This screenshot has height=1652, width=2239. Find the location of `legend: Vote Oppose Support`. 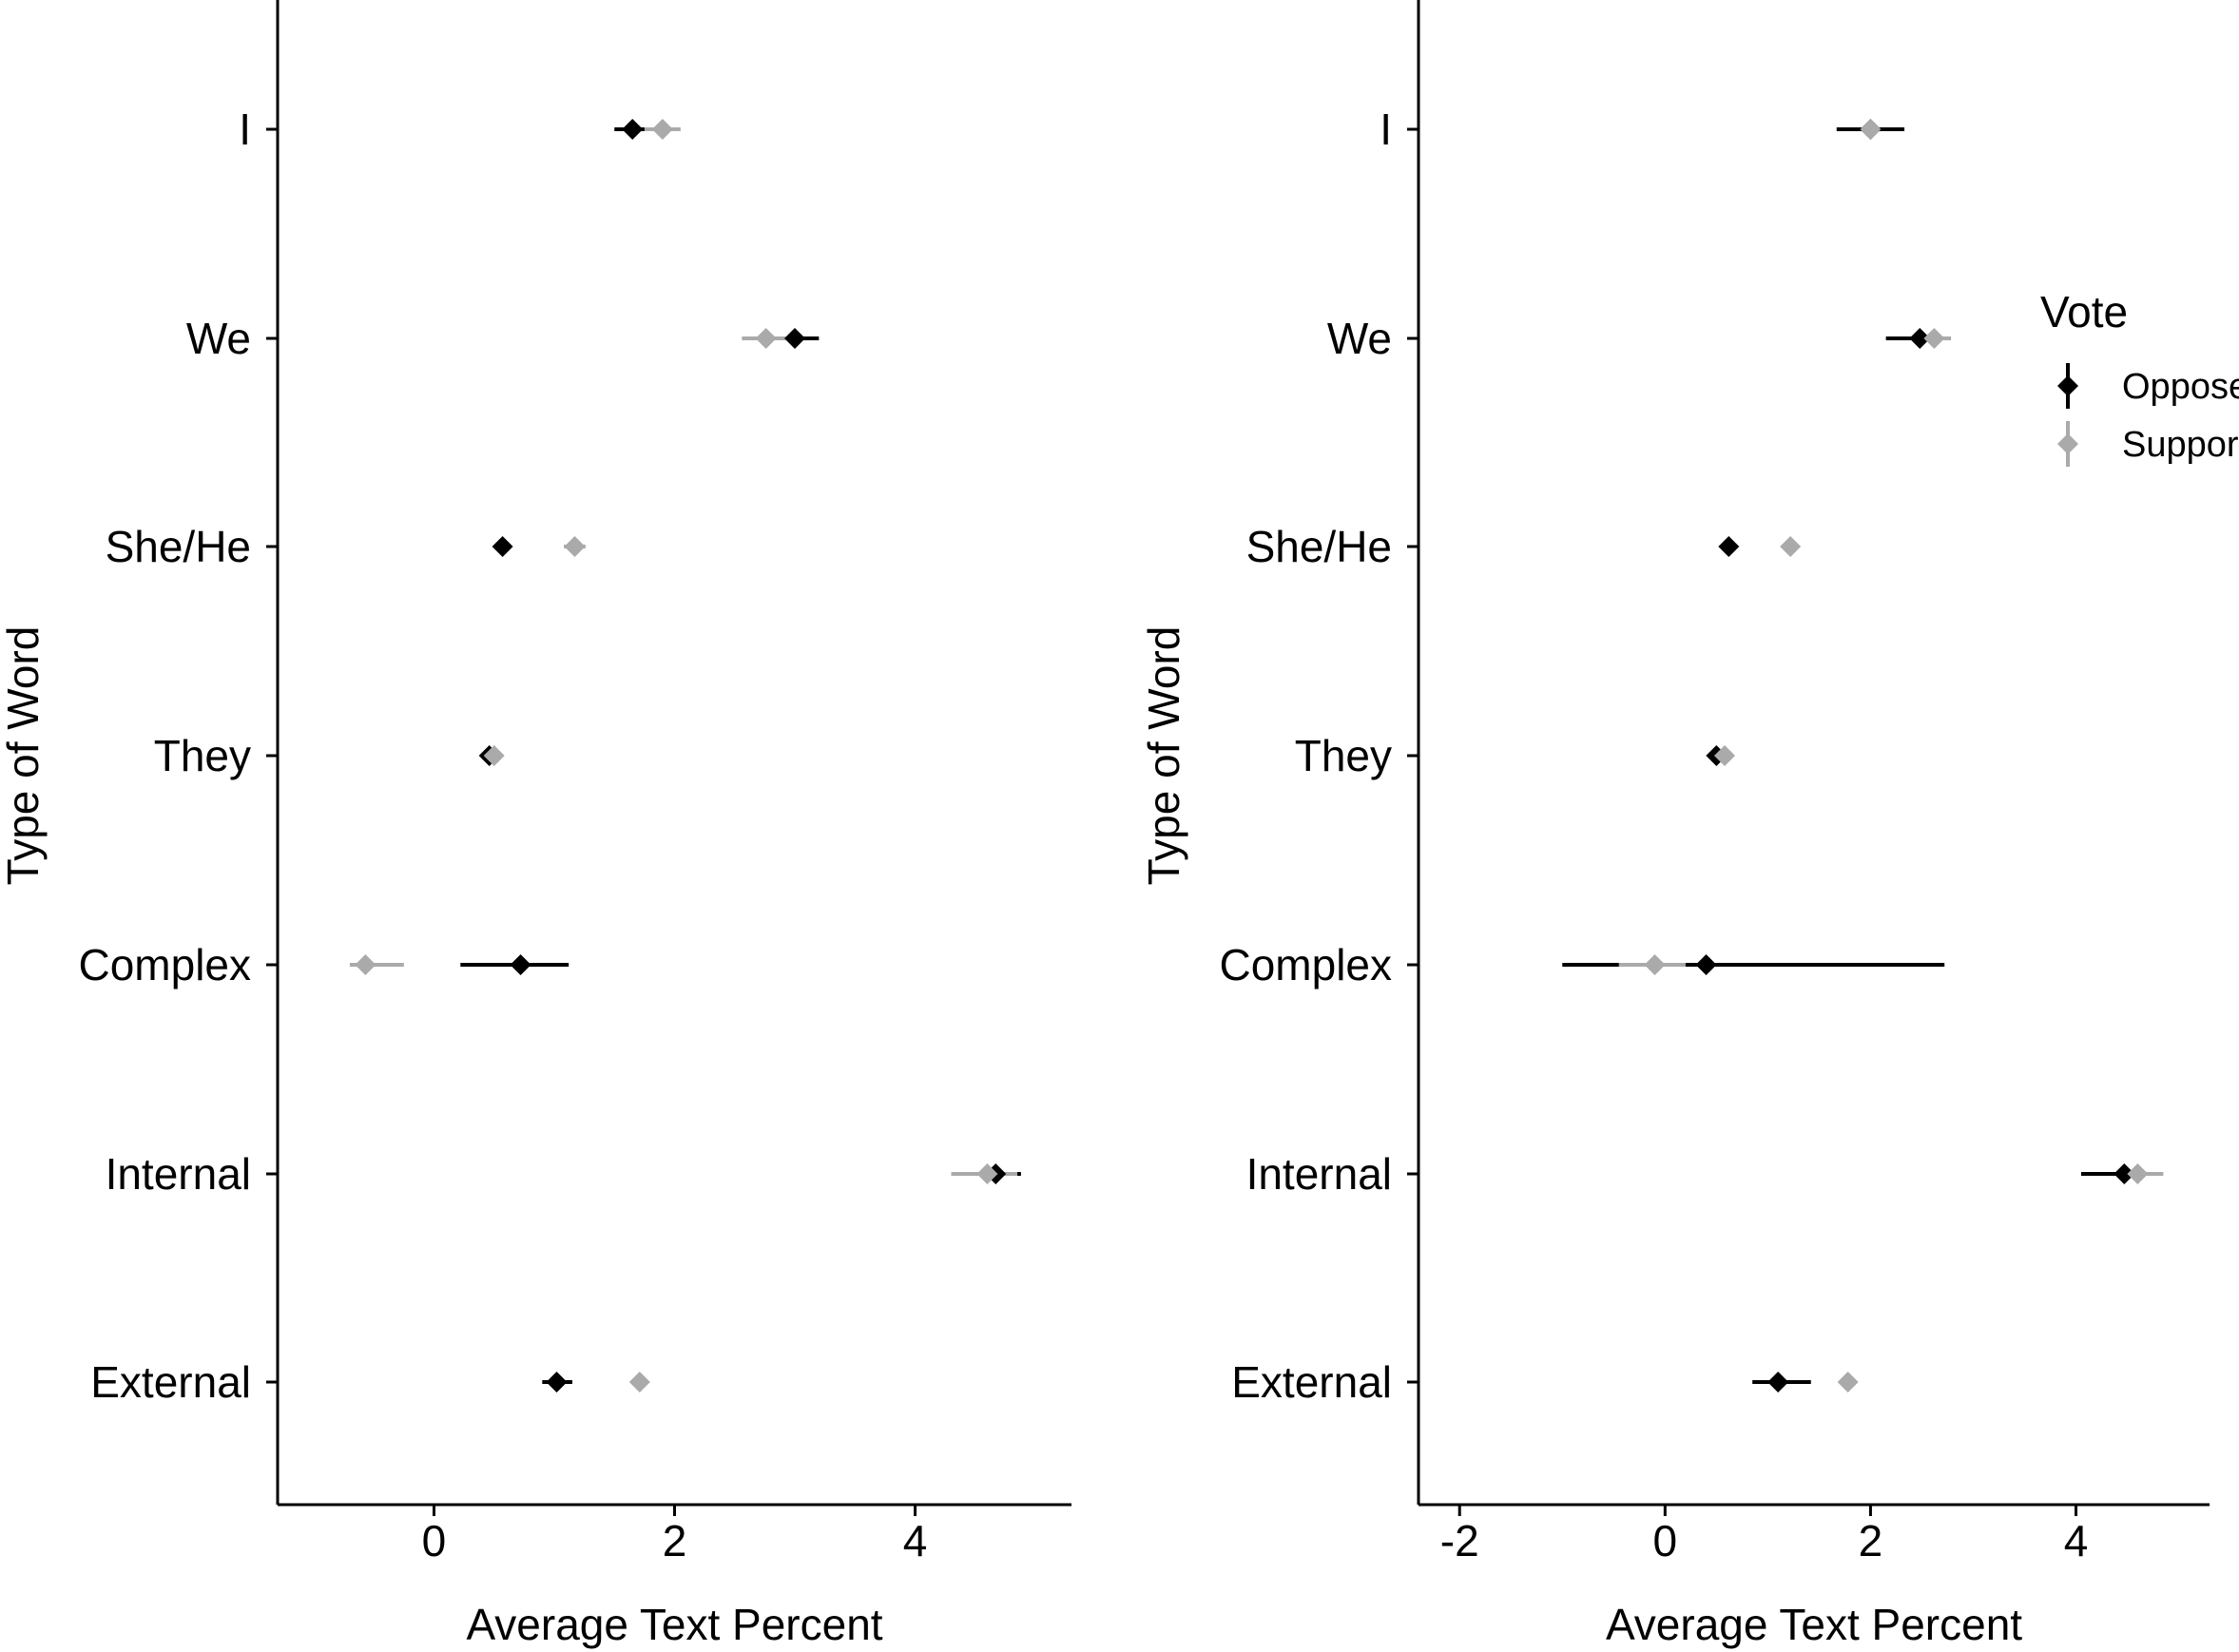

legend: Vote Oppose Support is located at coordinates (2139, 377).